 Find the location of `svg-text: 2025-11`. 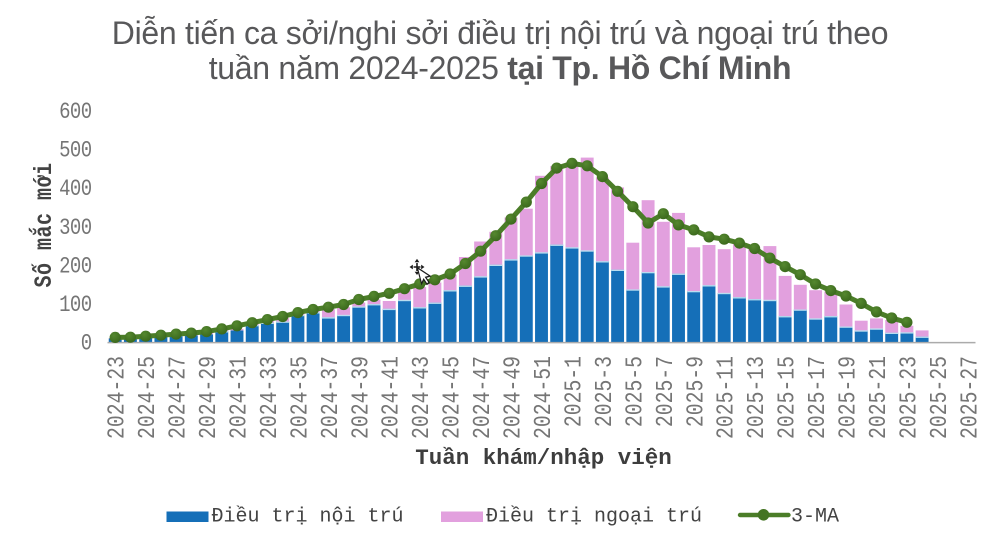

svg-text: 2025-11 is located at coordinates (726, 397).